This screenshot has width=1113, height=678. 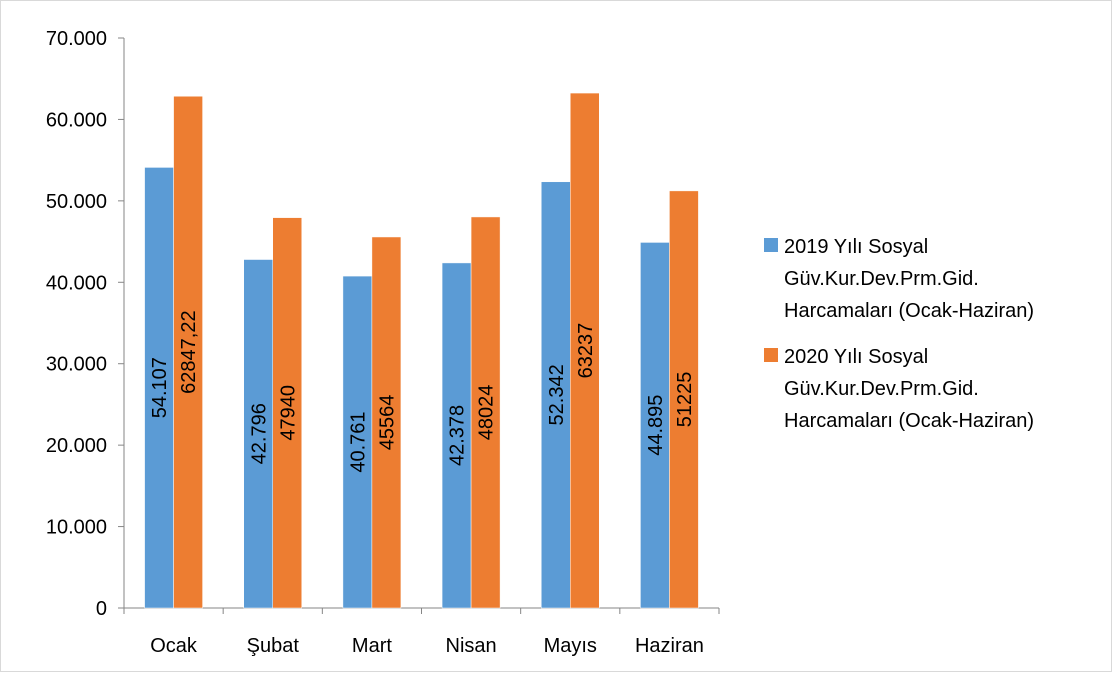 What do you see at coordinates (856, 247) in the screenshot?
I see `legend-label: 2019 Yılı Sosyal` at bounding box center [856, 247].